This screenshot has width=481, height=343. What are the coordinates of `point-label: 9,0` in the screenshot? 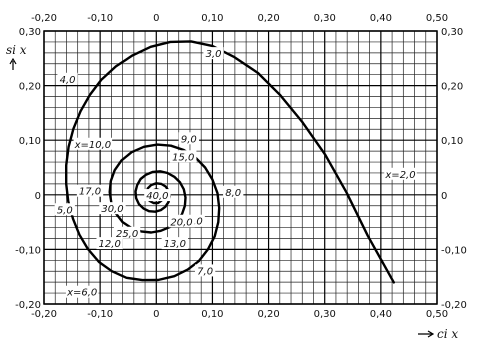 It's located at (189, 139).